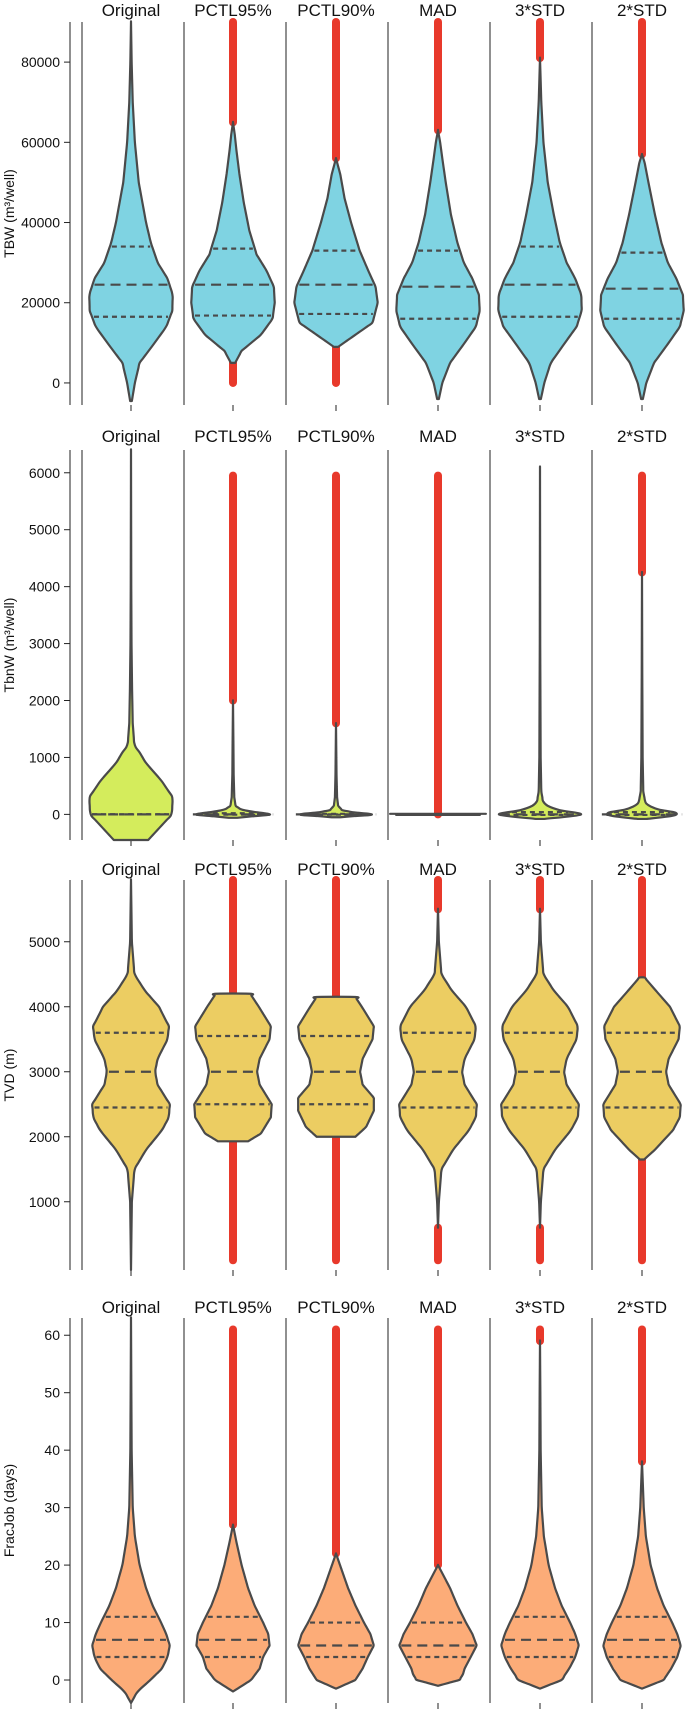 Image resolution: width=685 pixels, height=1716 pixels. I want to click on y-tick-label: 1000, so click(44, 1202).